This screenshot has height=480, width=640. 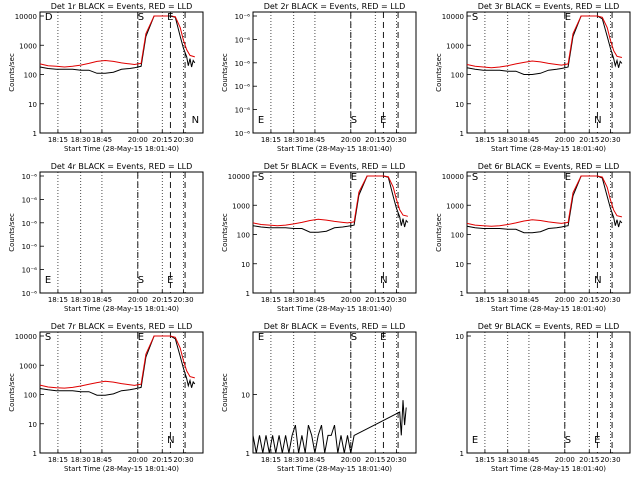 I want to click on chart-title: Det 9r BLACK = Events, RED = LLD, so click(x=549, y=326).